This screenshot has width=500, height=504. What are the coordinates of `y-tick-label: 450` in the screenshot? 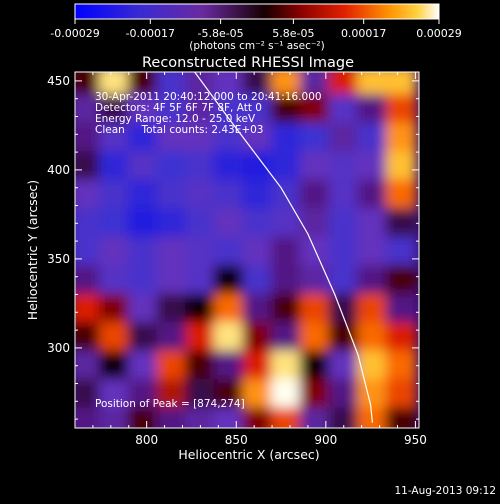 It's located at (58, 81).